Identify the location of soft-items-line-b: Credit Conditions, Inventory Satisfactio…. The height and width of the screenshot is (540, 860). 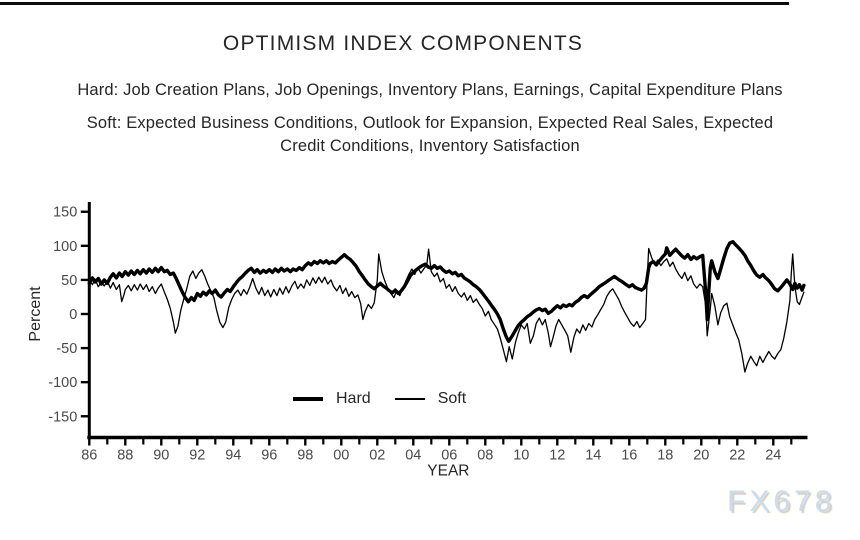
(430, 146).